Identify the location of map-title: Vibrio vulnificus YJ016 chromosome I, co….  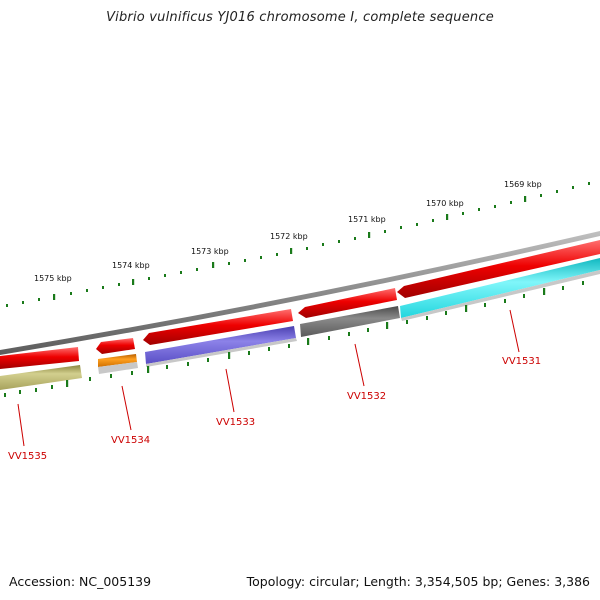
(300, 17).